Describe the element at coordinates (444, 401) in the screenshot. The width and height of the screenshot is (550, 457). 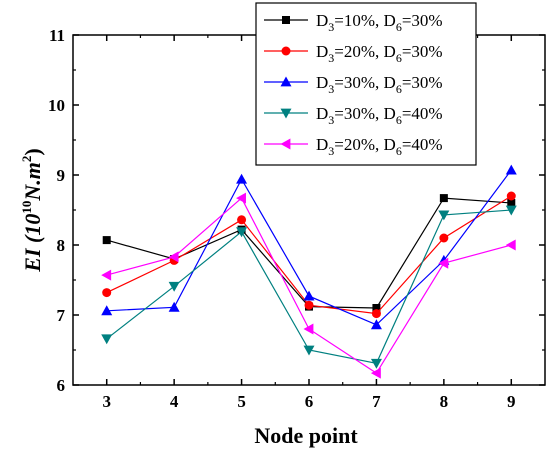
I see `x-tick-label: 8` at that location.